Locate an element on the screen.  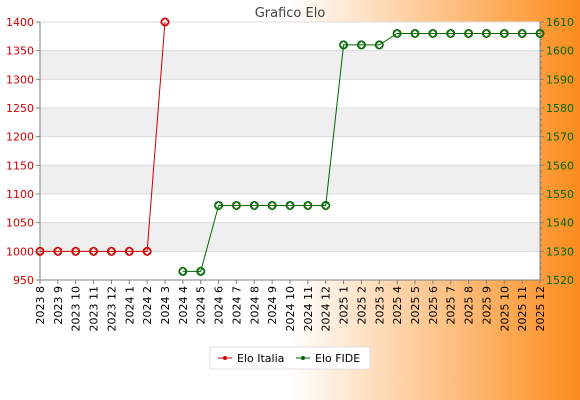
x-tick-label: 2025 10 is located at coordinates (504, 309).